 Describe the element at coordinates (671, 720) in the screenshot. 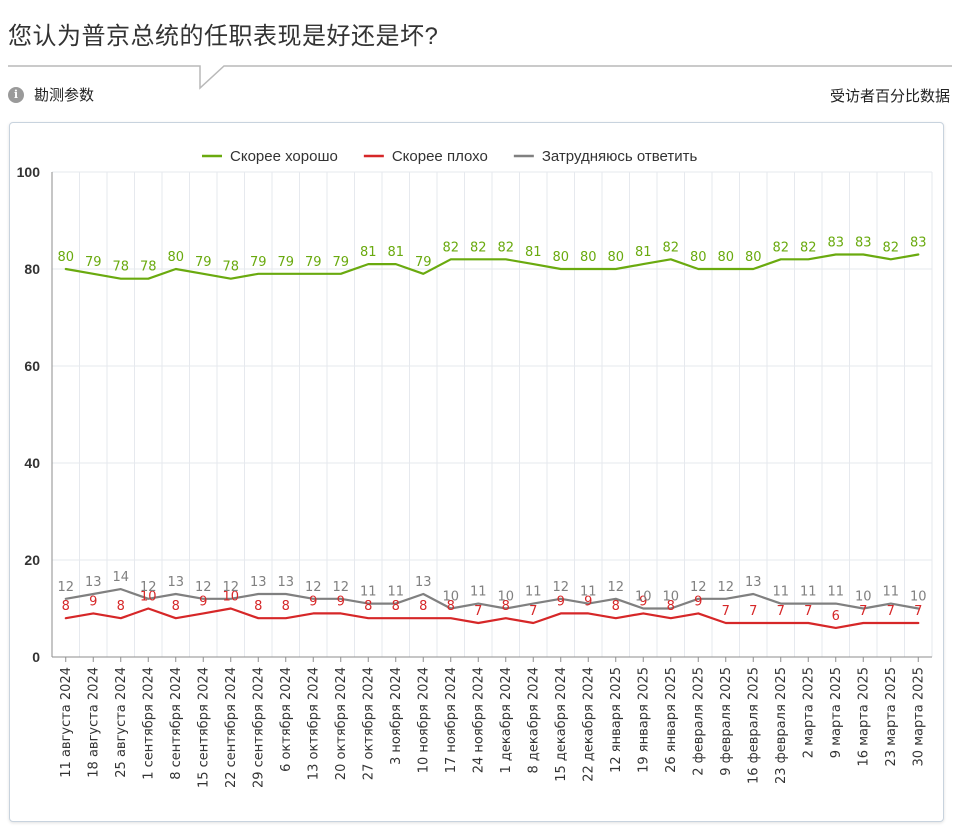

I see `x-tick-label: 26 января 2025` at that location.